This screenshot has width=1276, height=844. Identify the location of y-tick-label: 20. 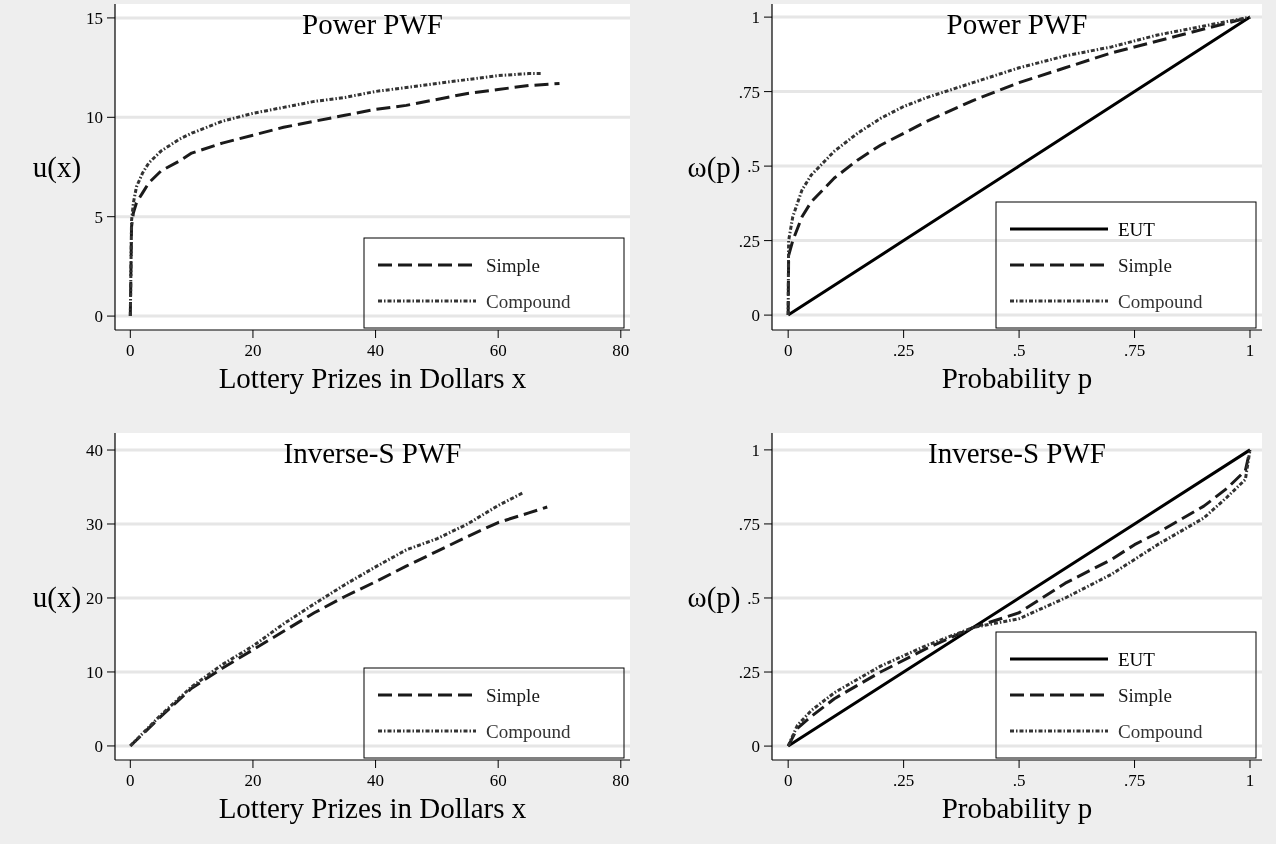
(94, 598).